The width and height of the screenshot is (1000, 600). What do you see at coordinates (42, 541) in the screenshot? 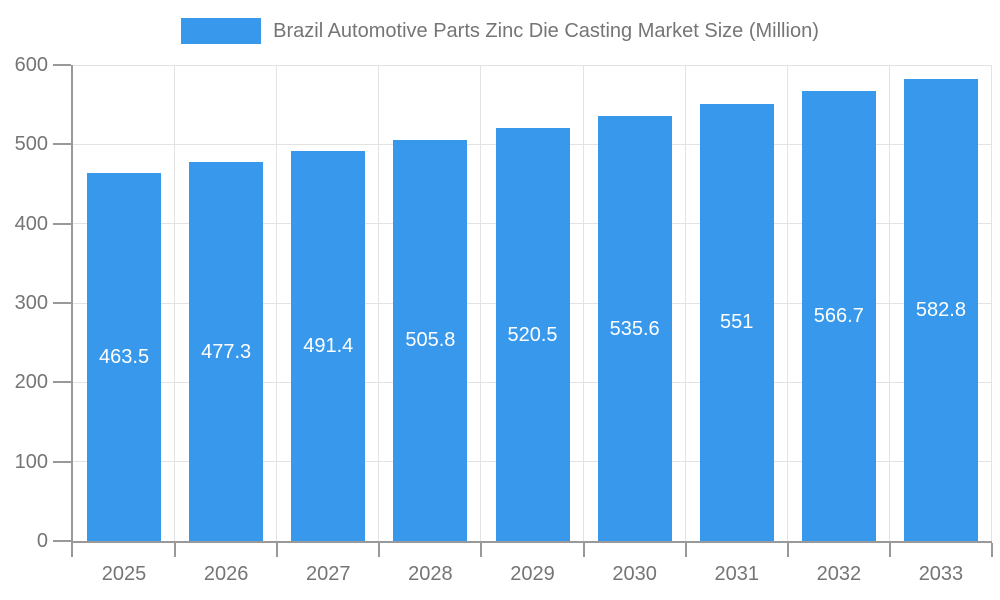
I see `y-tick-label: 0` at bounding box center [42, 541].